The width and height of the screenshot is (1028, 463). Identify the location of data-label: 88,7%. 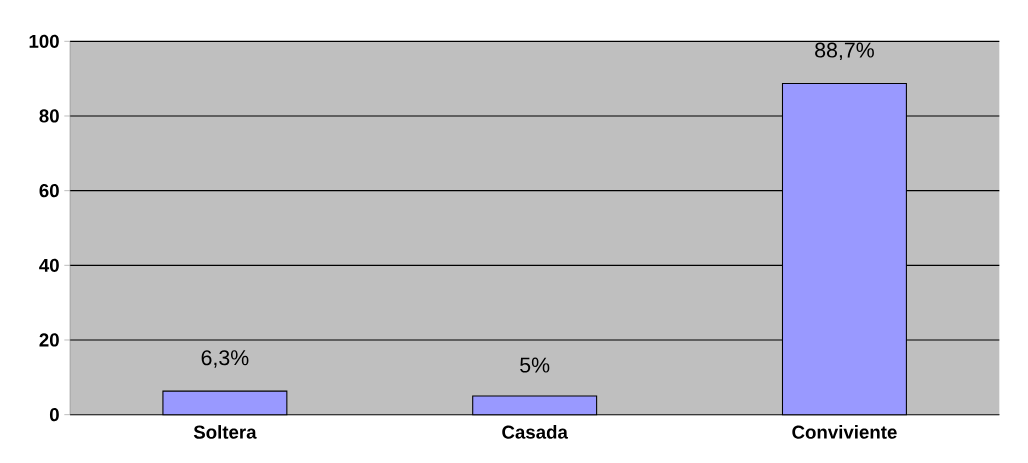
(844, 51).